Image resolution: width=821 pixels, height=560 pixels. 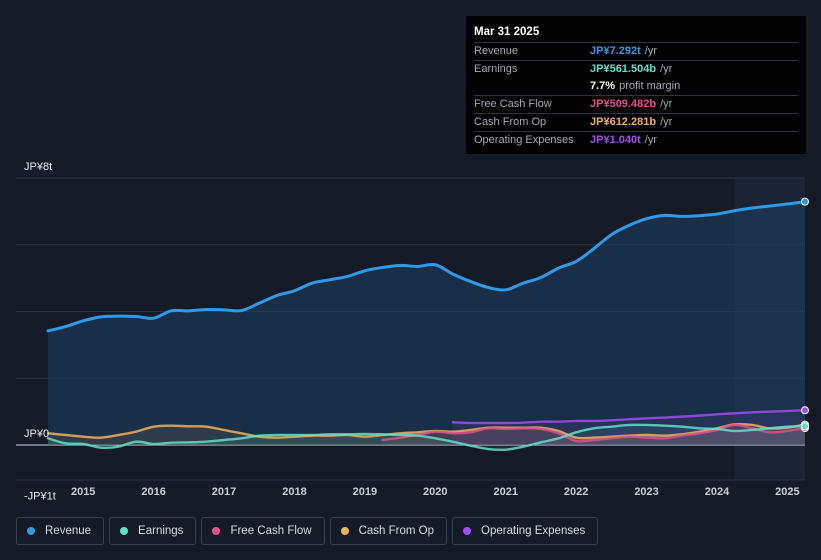 What do you see at coordinates (805, 201) in the screenshot?
I see `revenue-end-point` at bounding box center [805, 201].